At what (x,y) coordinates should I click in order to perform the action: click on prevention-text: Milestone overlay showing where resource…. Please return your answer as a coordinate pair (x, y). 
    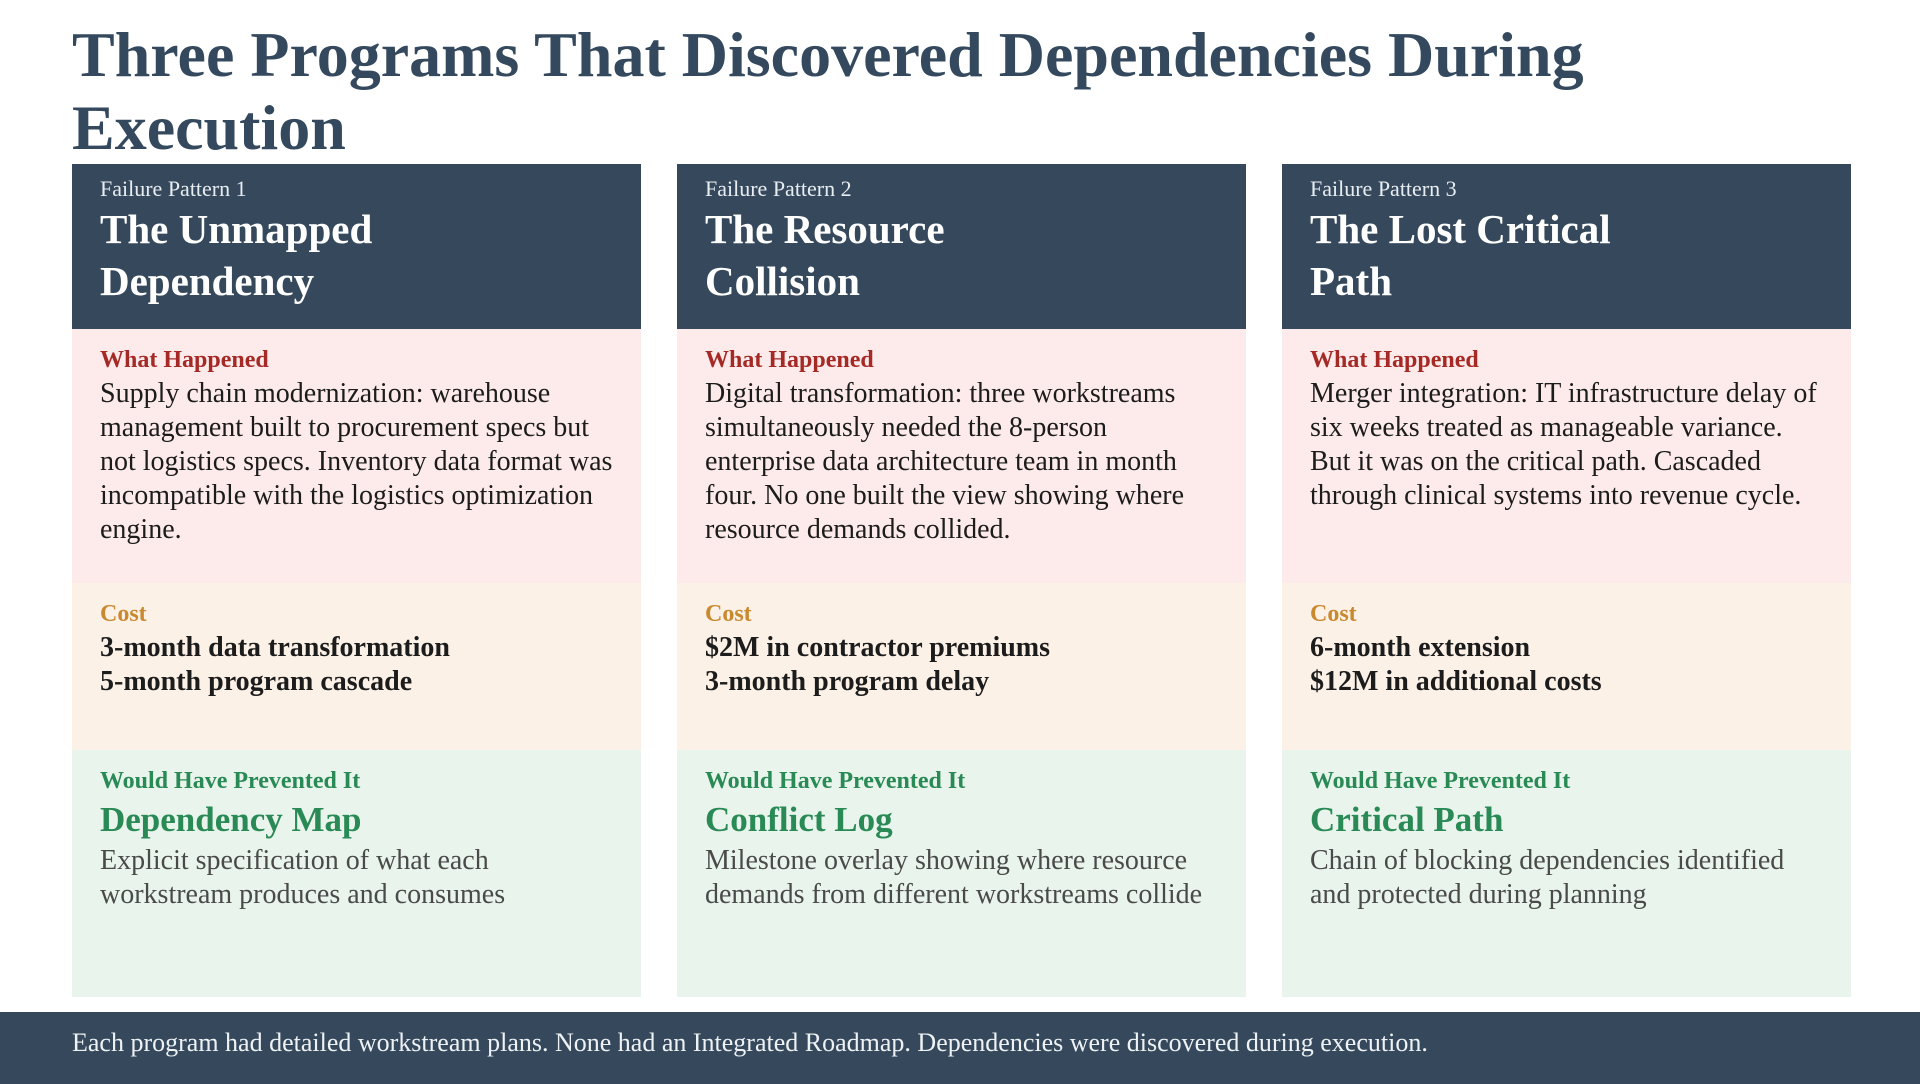
    Looking at the image, I should click on (954, 877).